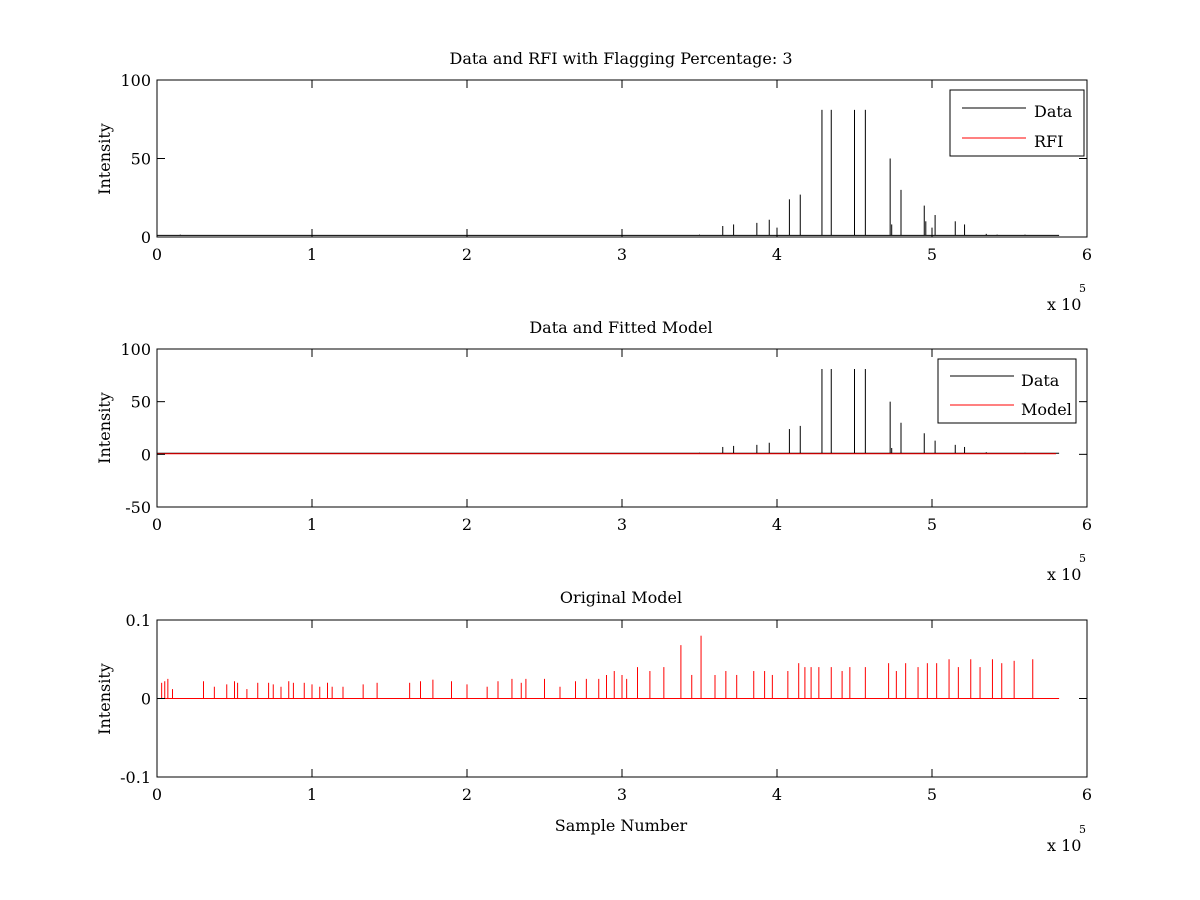 Image resolution: width=1200 pixels, height=900 pixels. Describe the element at coordinates (620, 327) in the screenshot. I see `chart-title-2: Data and Fitted Model` at that location.